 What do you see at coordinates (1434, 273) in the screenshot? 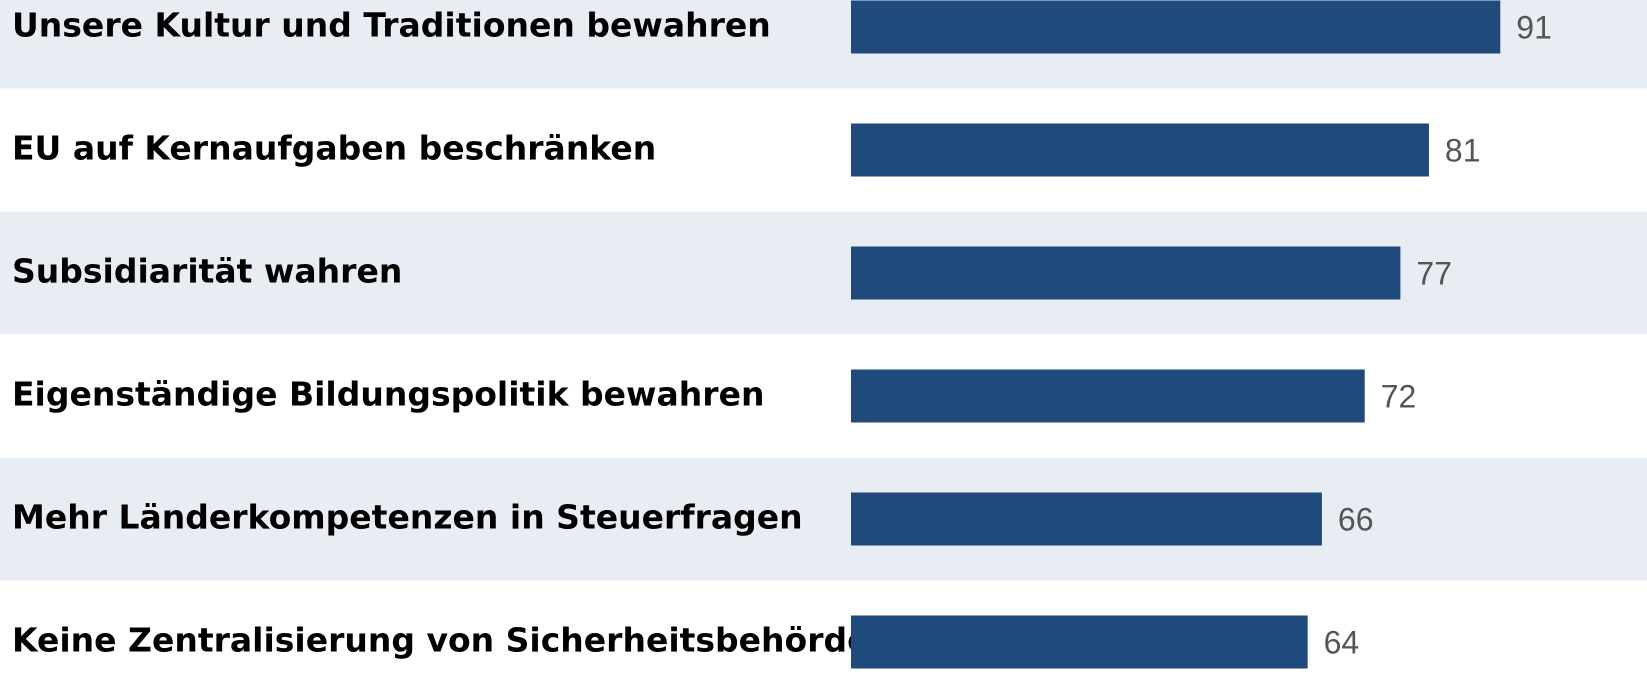
I see `value-label: 77` at bounding box center [1434, 273].